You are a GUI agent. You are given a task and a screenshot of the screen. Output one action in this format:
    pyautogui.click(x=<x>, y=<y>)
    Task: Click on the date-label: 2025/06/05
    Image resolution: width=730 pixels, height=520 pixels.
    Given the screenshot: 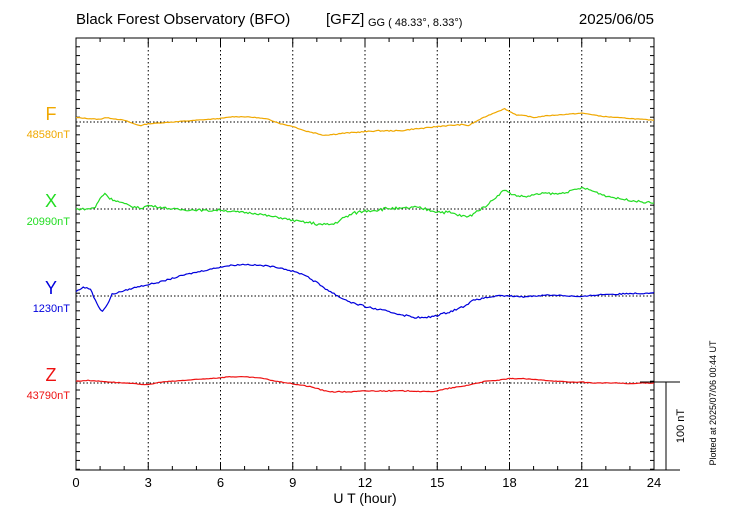 What is the action you would take?
    pyautogui.click(x=616, y=19)
    